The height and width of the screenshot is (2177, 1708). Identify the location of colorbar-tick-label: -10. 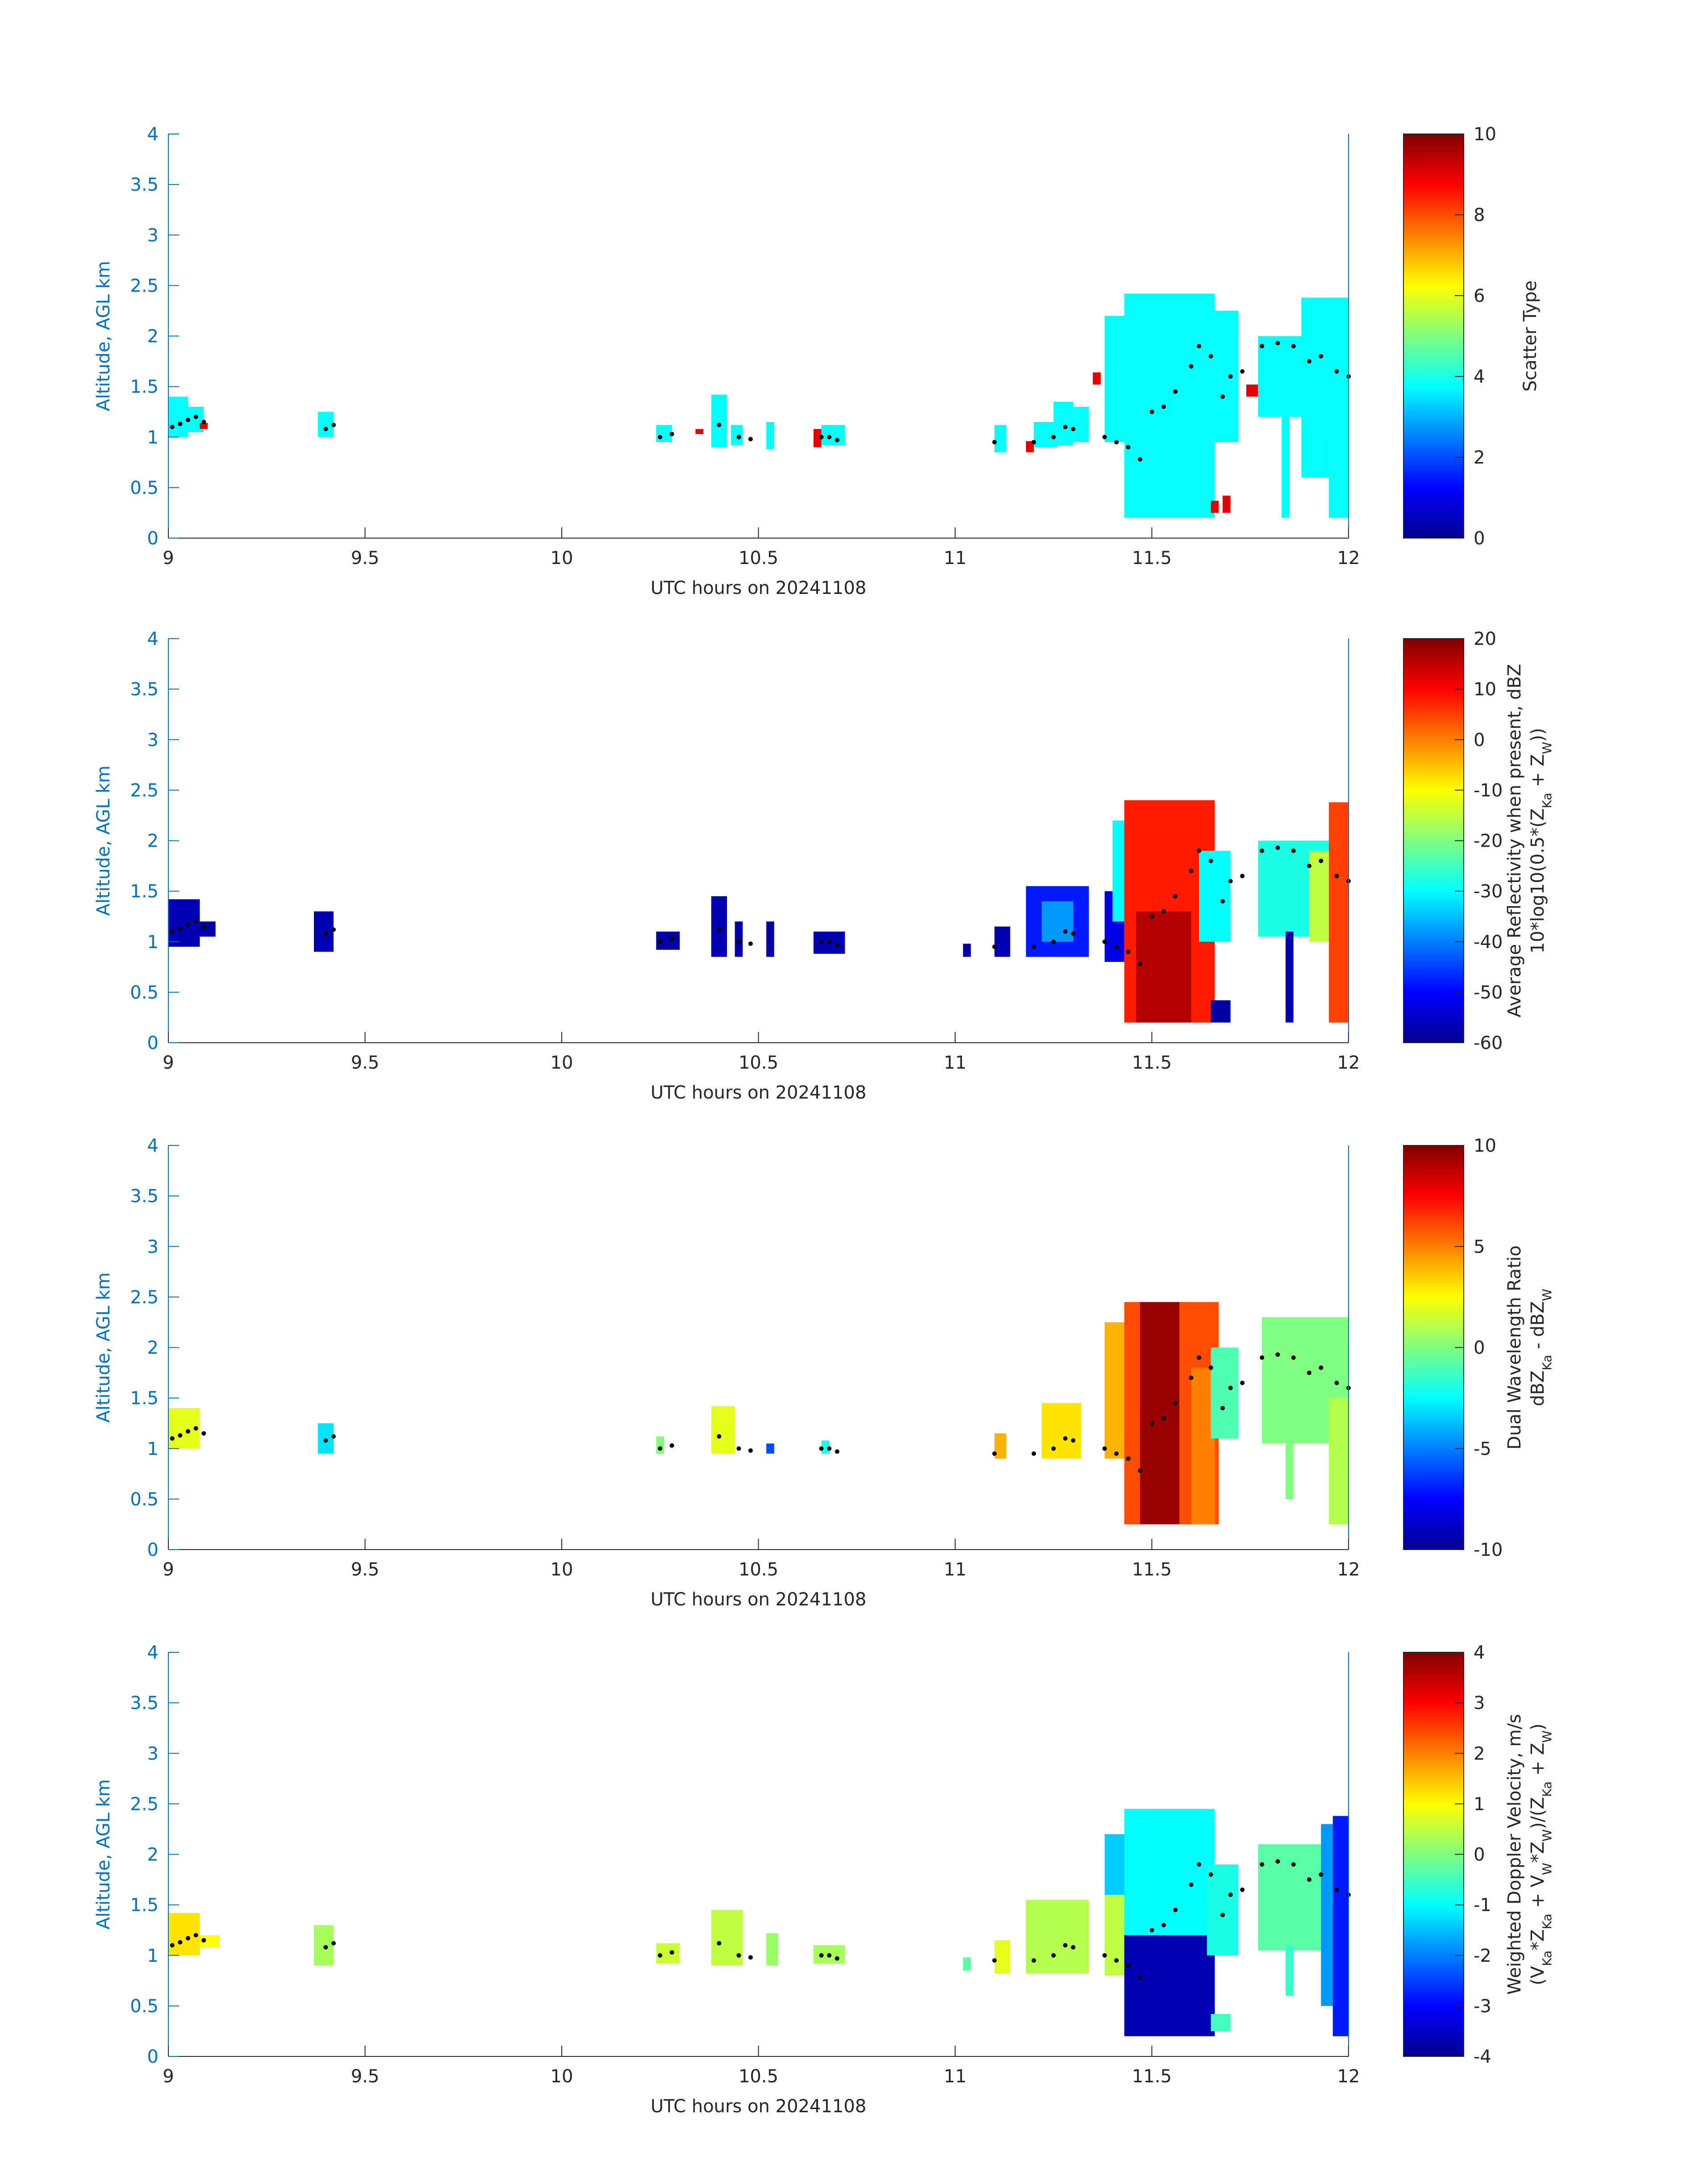
(1488, 1550).